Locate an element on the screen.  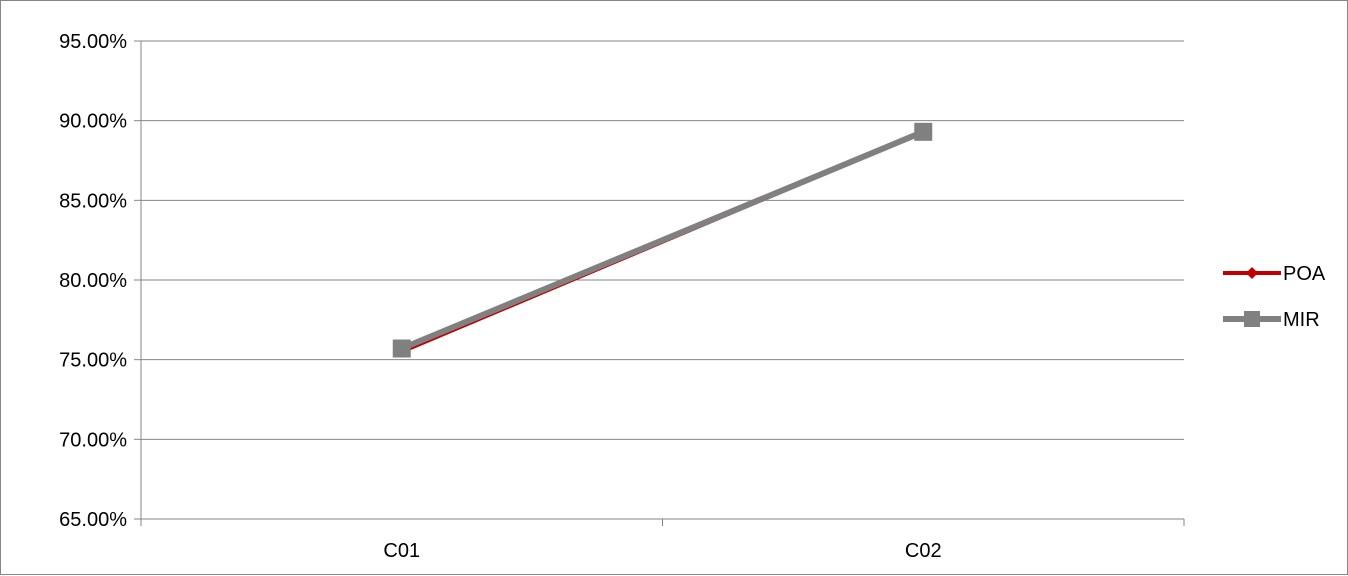
y-tick-label: 90.00% is located at coordinates (93, 122).